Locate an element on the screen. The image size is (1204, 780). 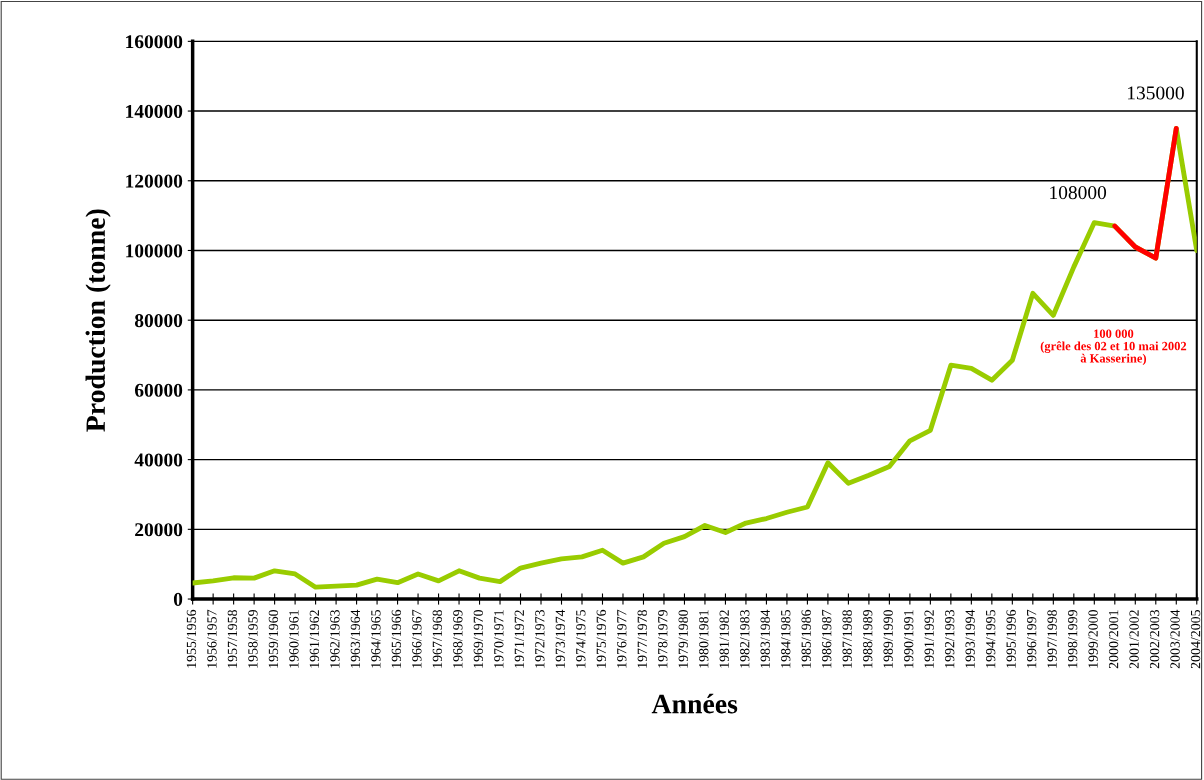
x-tick-label: 1975/1976 is located at coordinates (601, 638).